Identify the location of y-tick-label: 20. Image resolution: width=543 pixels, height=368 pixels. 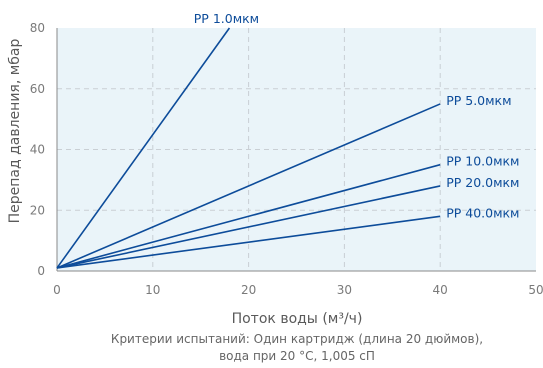
(37, 210).